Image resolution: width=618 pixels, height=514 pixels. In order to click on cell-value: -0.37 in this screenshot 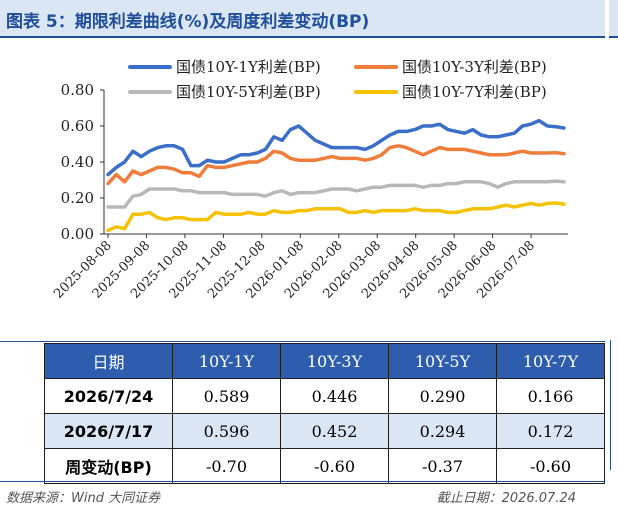, I will do `click(442, 466)`.